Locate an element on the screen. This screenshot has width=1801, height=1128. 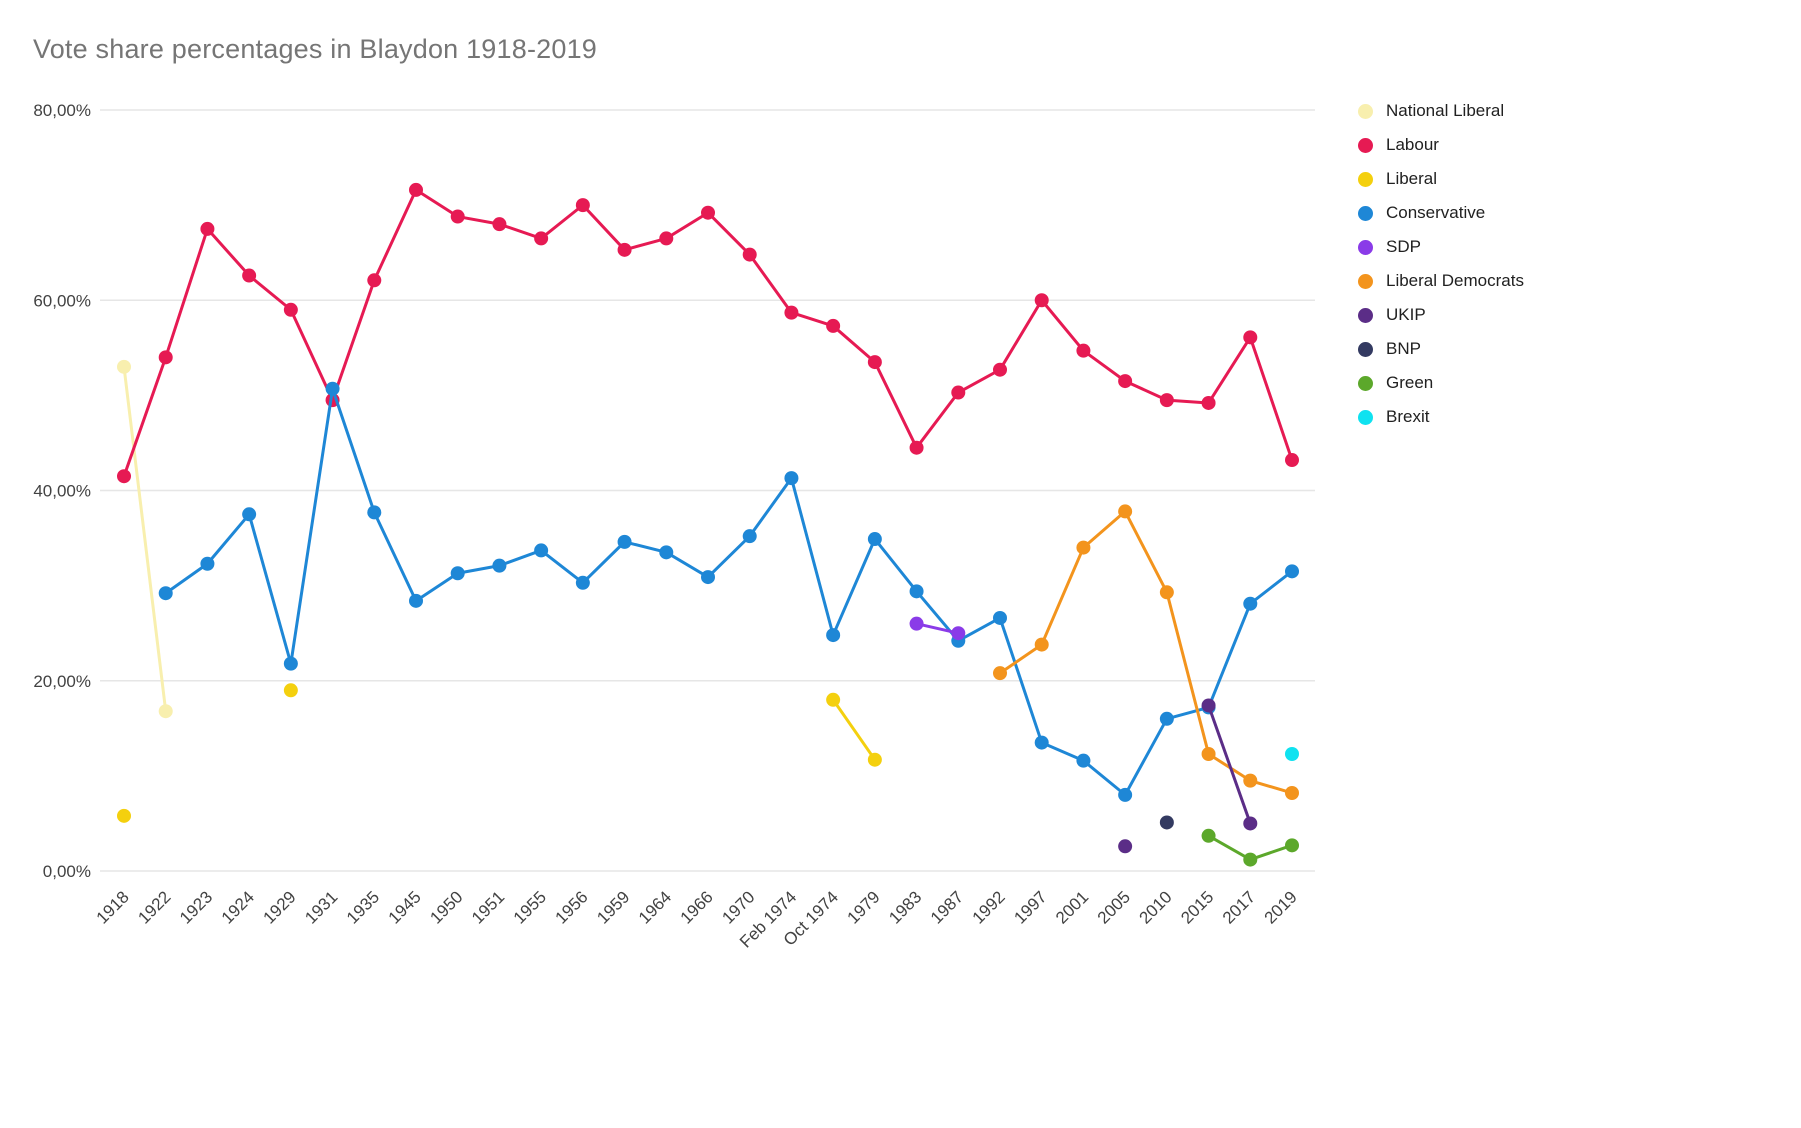
y-axis-tick-label: 20,00% is located at coordinates (62, 681).